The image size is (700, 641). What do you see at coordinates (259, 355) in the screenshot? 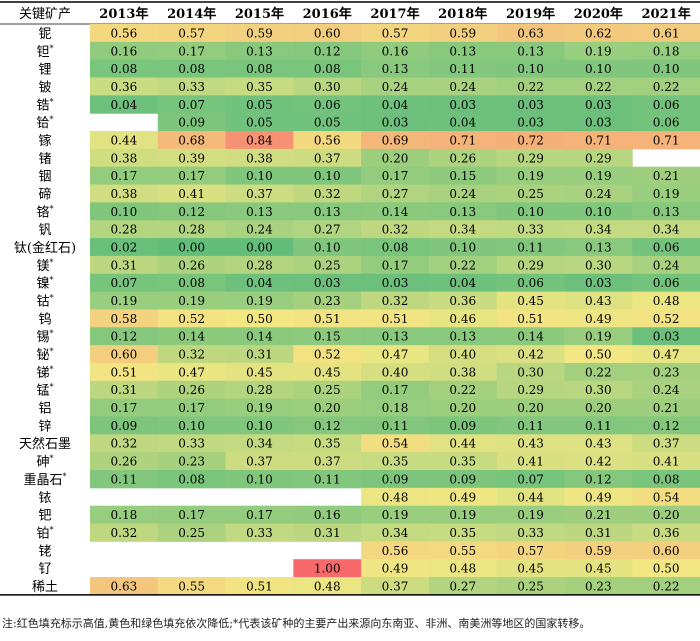
I see `cell-value: 0.31` at bounding box center [259, 355].